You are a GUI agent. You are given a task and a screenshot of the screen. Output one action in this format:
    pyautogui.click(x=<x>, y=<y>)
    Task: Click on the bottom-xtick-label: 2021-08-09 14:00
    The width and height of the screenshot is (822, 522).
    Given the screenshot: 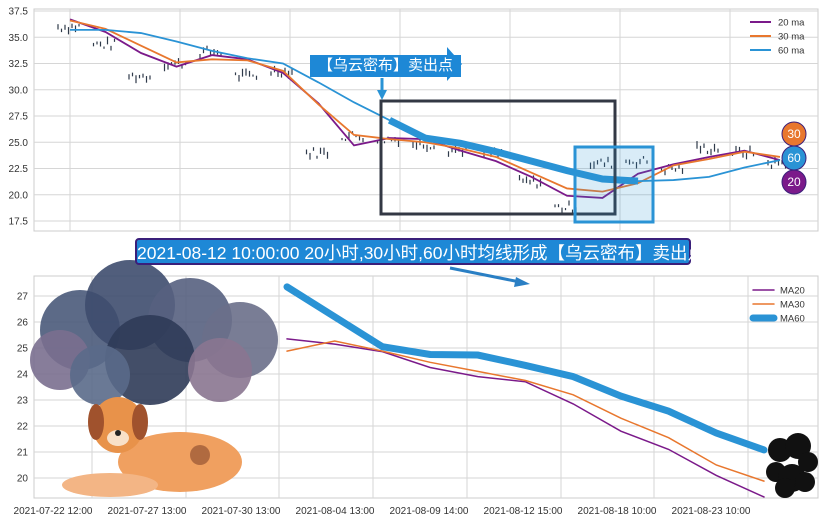 What is the action you would take?
    pyautogui.click(x=429, y=511)
    